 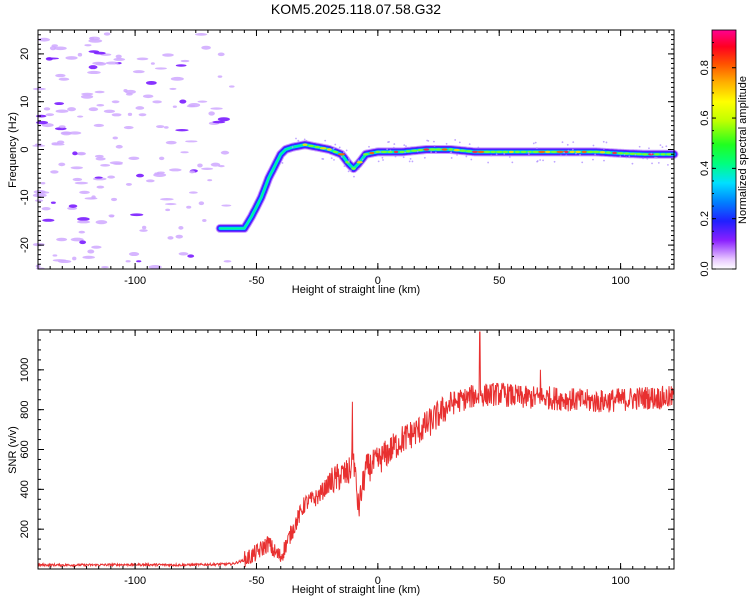 I want to click on frequency-ridge, so click(x=447, y=185).